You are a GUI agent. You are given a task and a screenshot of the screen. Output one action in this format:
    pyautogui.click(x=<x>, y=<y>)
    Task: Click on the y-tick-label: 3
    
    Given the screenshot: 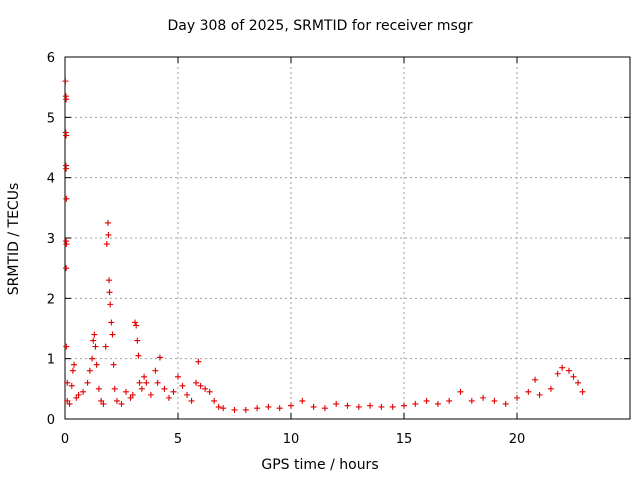 What is the action you would take?
    pyautogui.click(x=51, y=239)
    